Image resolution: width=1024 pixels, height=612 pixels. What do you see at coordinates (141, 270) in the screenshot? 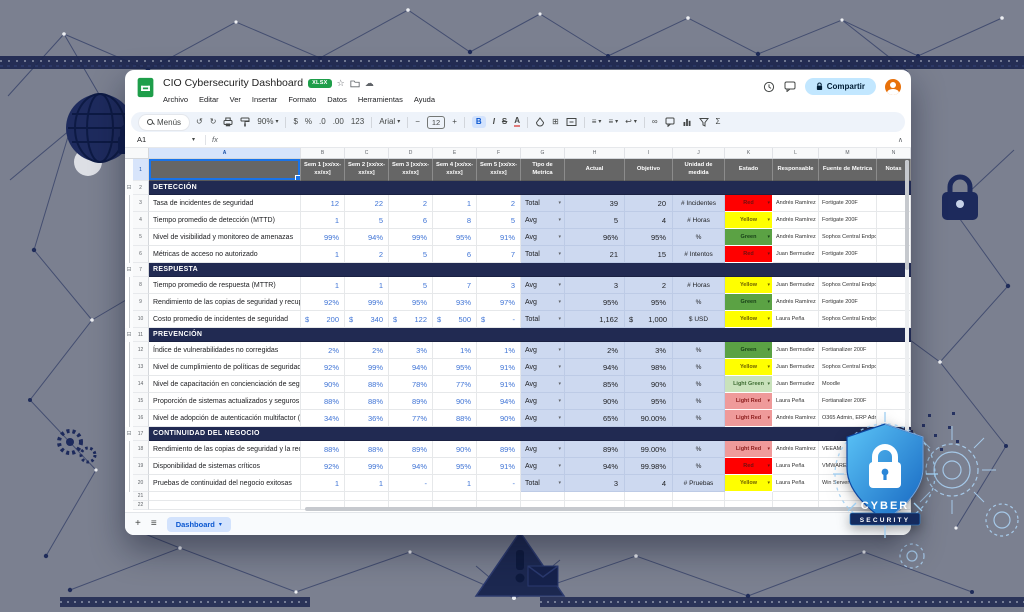
I see `row-number: 7` at bounding box center [141, 270].